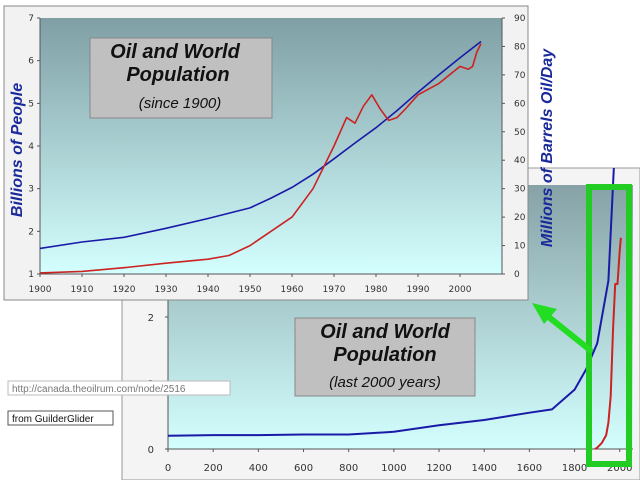 This screenshot has width=640, height=480. Describe the element at coordinates (82, 290) in the screenshot. I see `top-x-tick-label: 1910` at that location.